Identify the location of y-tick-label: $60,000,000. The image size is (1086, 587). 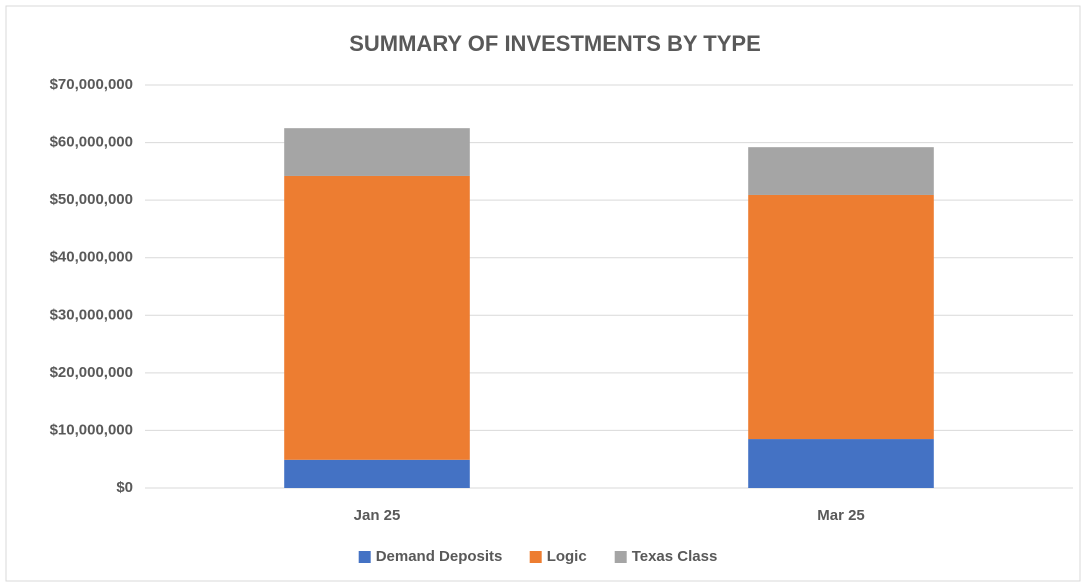
(91, 142).